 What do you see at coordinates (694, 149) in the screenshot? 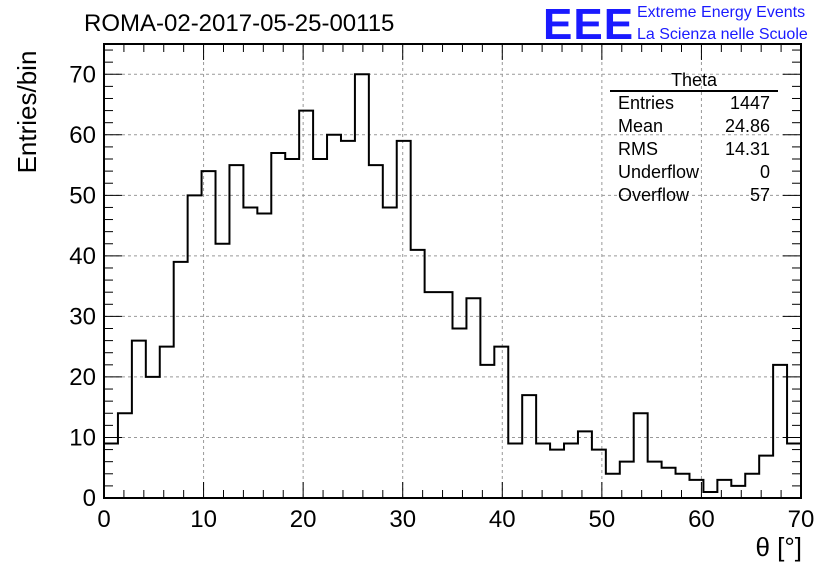
I see `stats-row: RMS 14.31` at bounding box center [694, 149].